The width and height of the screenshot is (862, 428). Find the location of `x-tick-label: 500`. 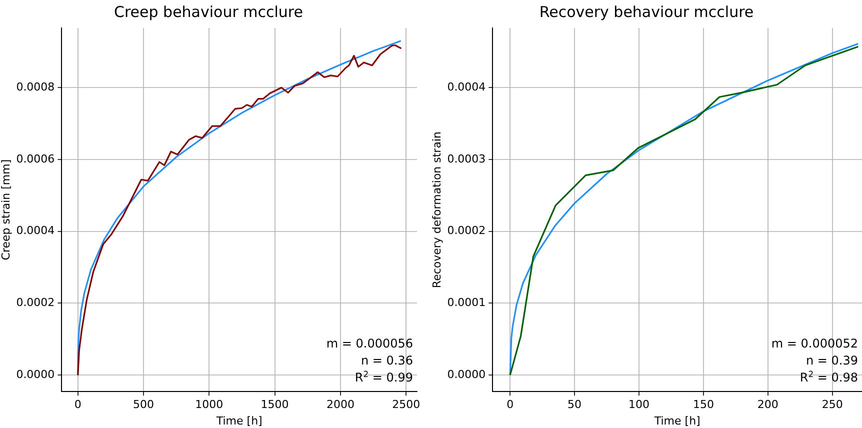

x-tick-label: 500 is located at coordinates (143, 405).